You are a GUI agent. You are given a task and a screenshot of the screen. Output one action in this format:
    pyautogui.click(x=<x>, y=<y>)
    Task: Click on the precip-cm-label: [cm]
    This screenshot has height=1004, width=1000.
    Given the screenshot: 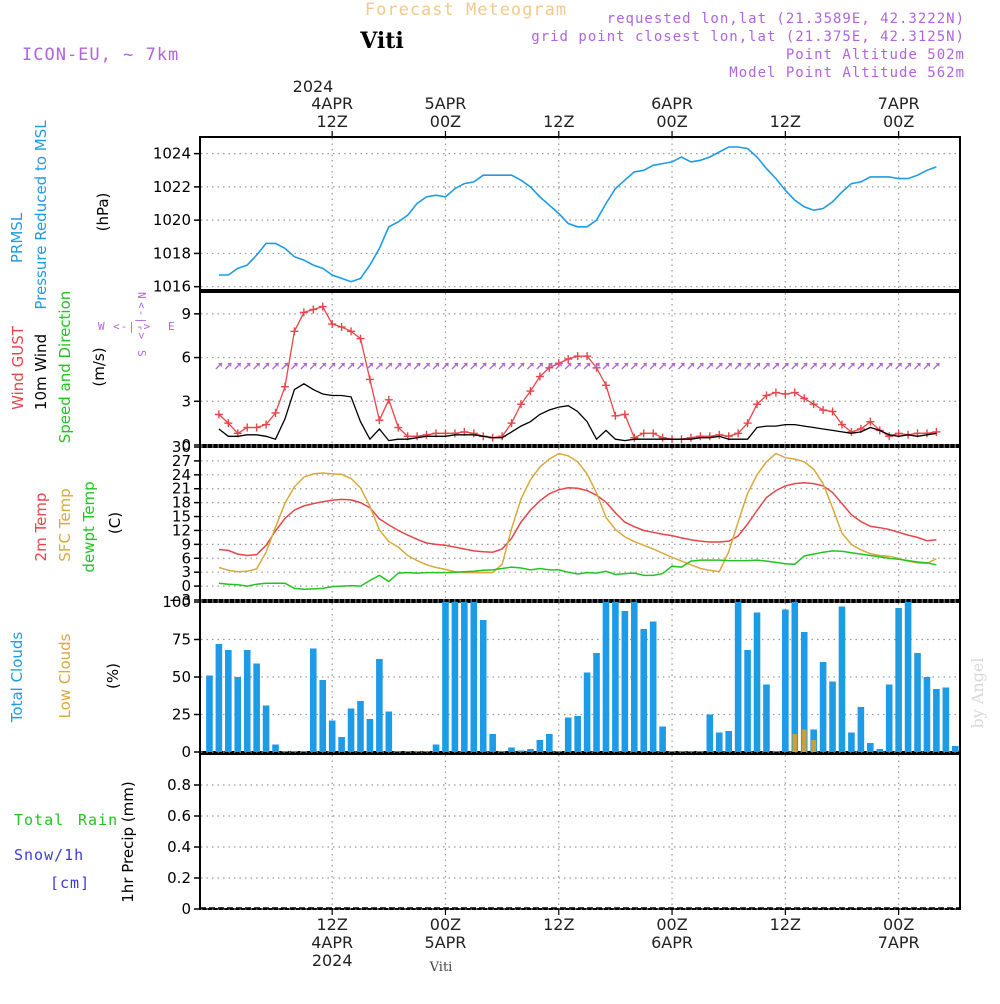 What is the action you would take?
    pyautogui.click(x=70, y=883)
    